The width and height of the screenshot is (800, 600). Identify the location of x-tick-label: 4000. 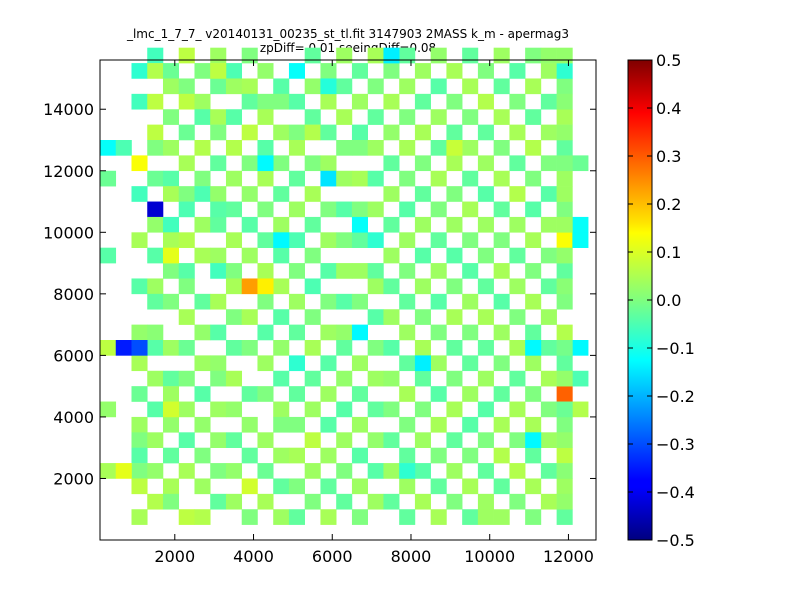
(253, 556).